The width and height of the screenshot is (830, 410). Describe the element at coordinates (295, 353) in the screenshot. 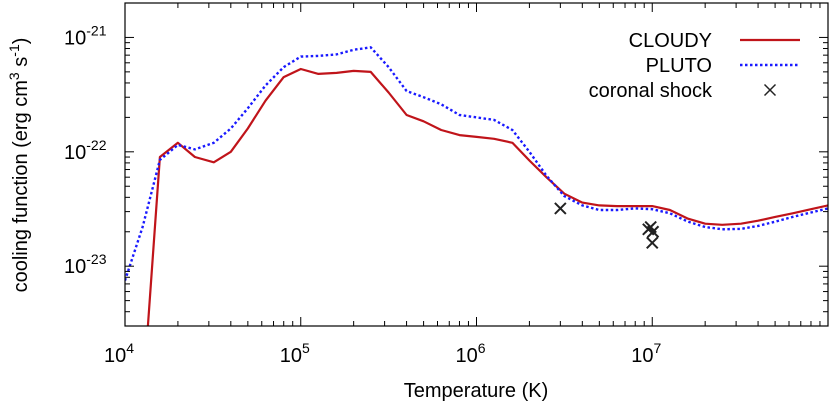

I see `x-tick-label: 10⁵` at that location.